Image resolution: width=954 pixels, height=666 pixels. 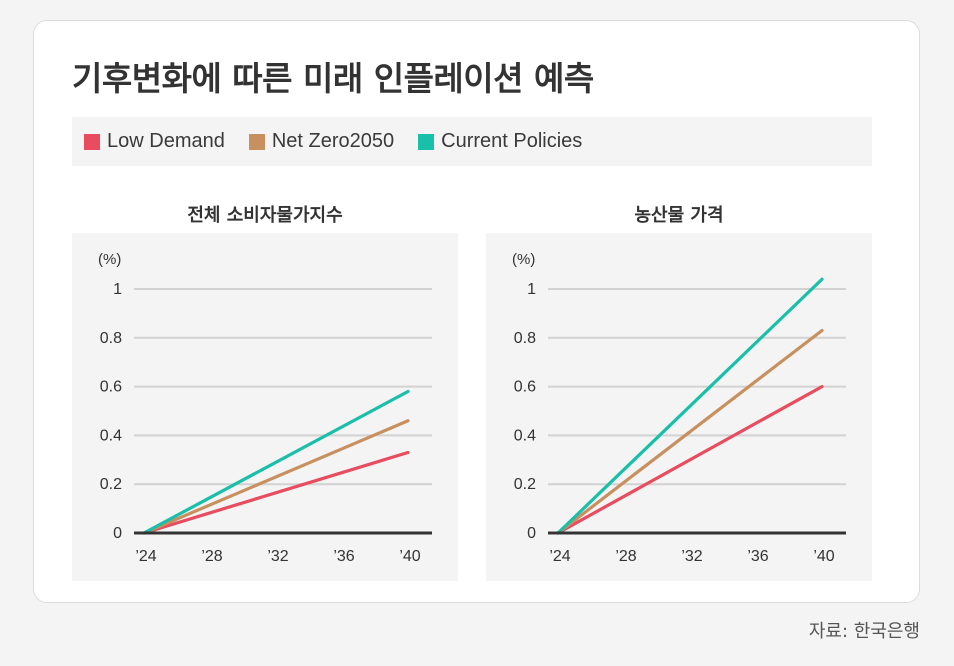 I want to click on legend-item-low-demand: Low Demand, so click(x=154, y=141).